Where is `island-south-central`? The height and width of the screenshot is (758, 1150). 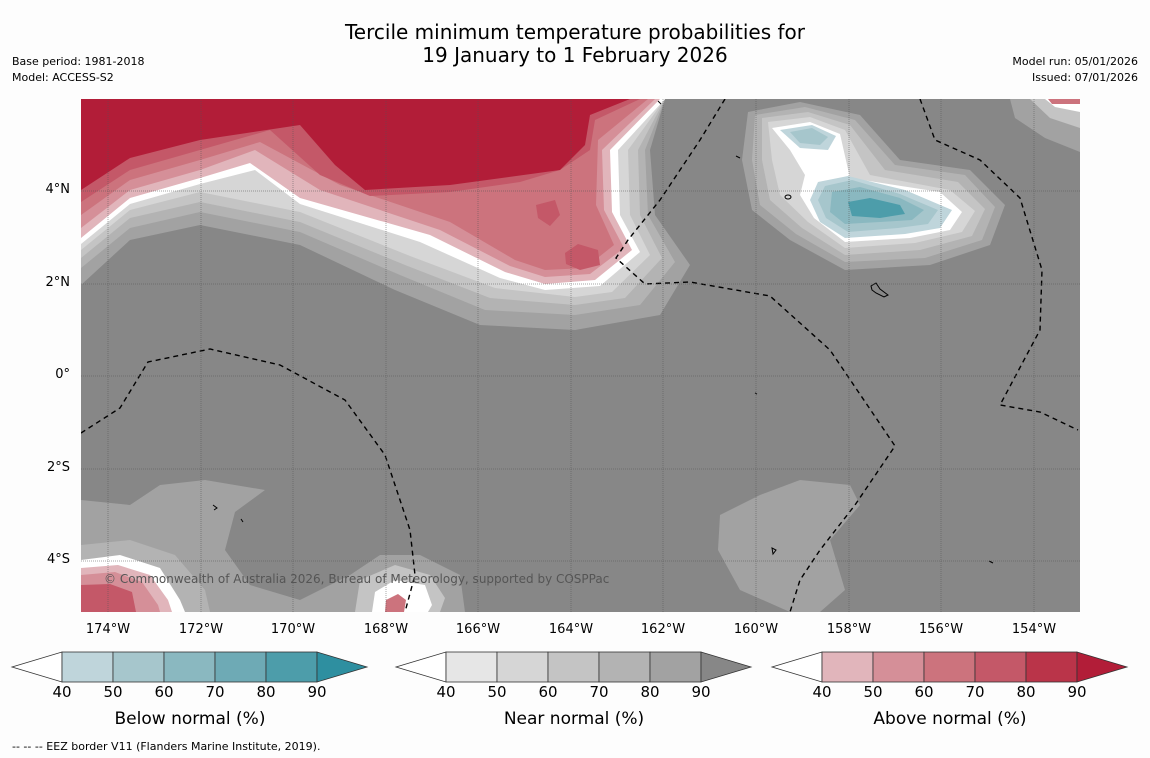 island-south-central is located at coordinates (774, 551).